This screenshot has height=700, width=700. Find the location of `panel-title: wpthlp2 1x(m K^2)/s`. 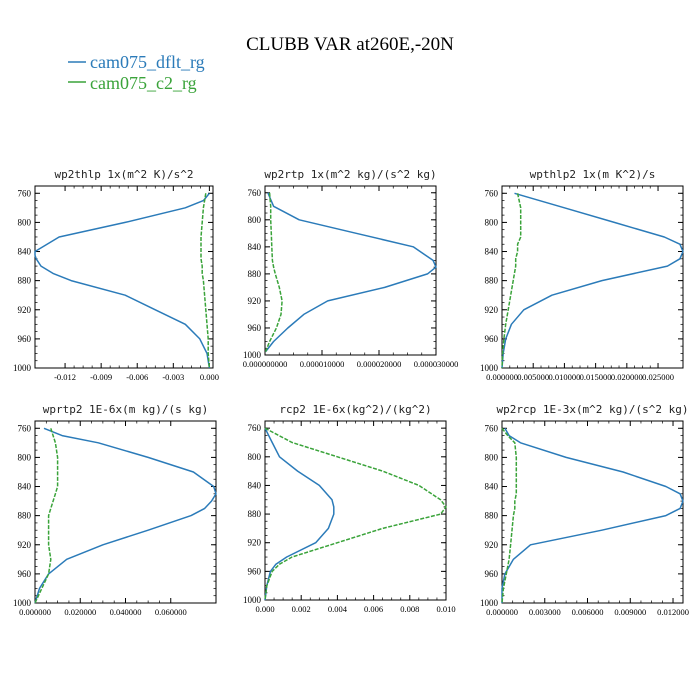

panel-title: wpthlp2 1x(m K^2)/s is located at coordinates (593, 174).